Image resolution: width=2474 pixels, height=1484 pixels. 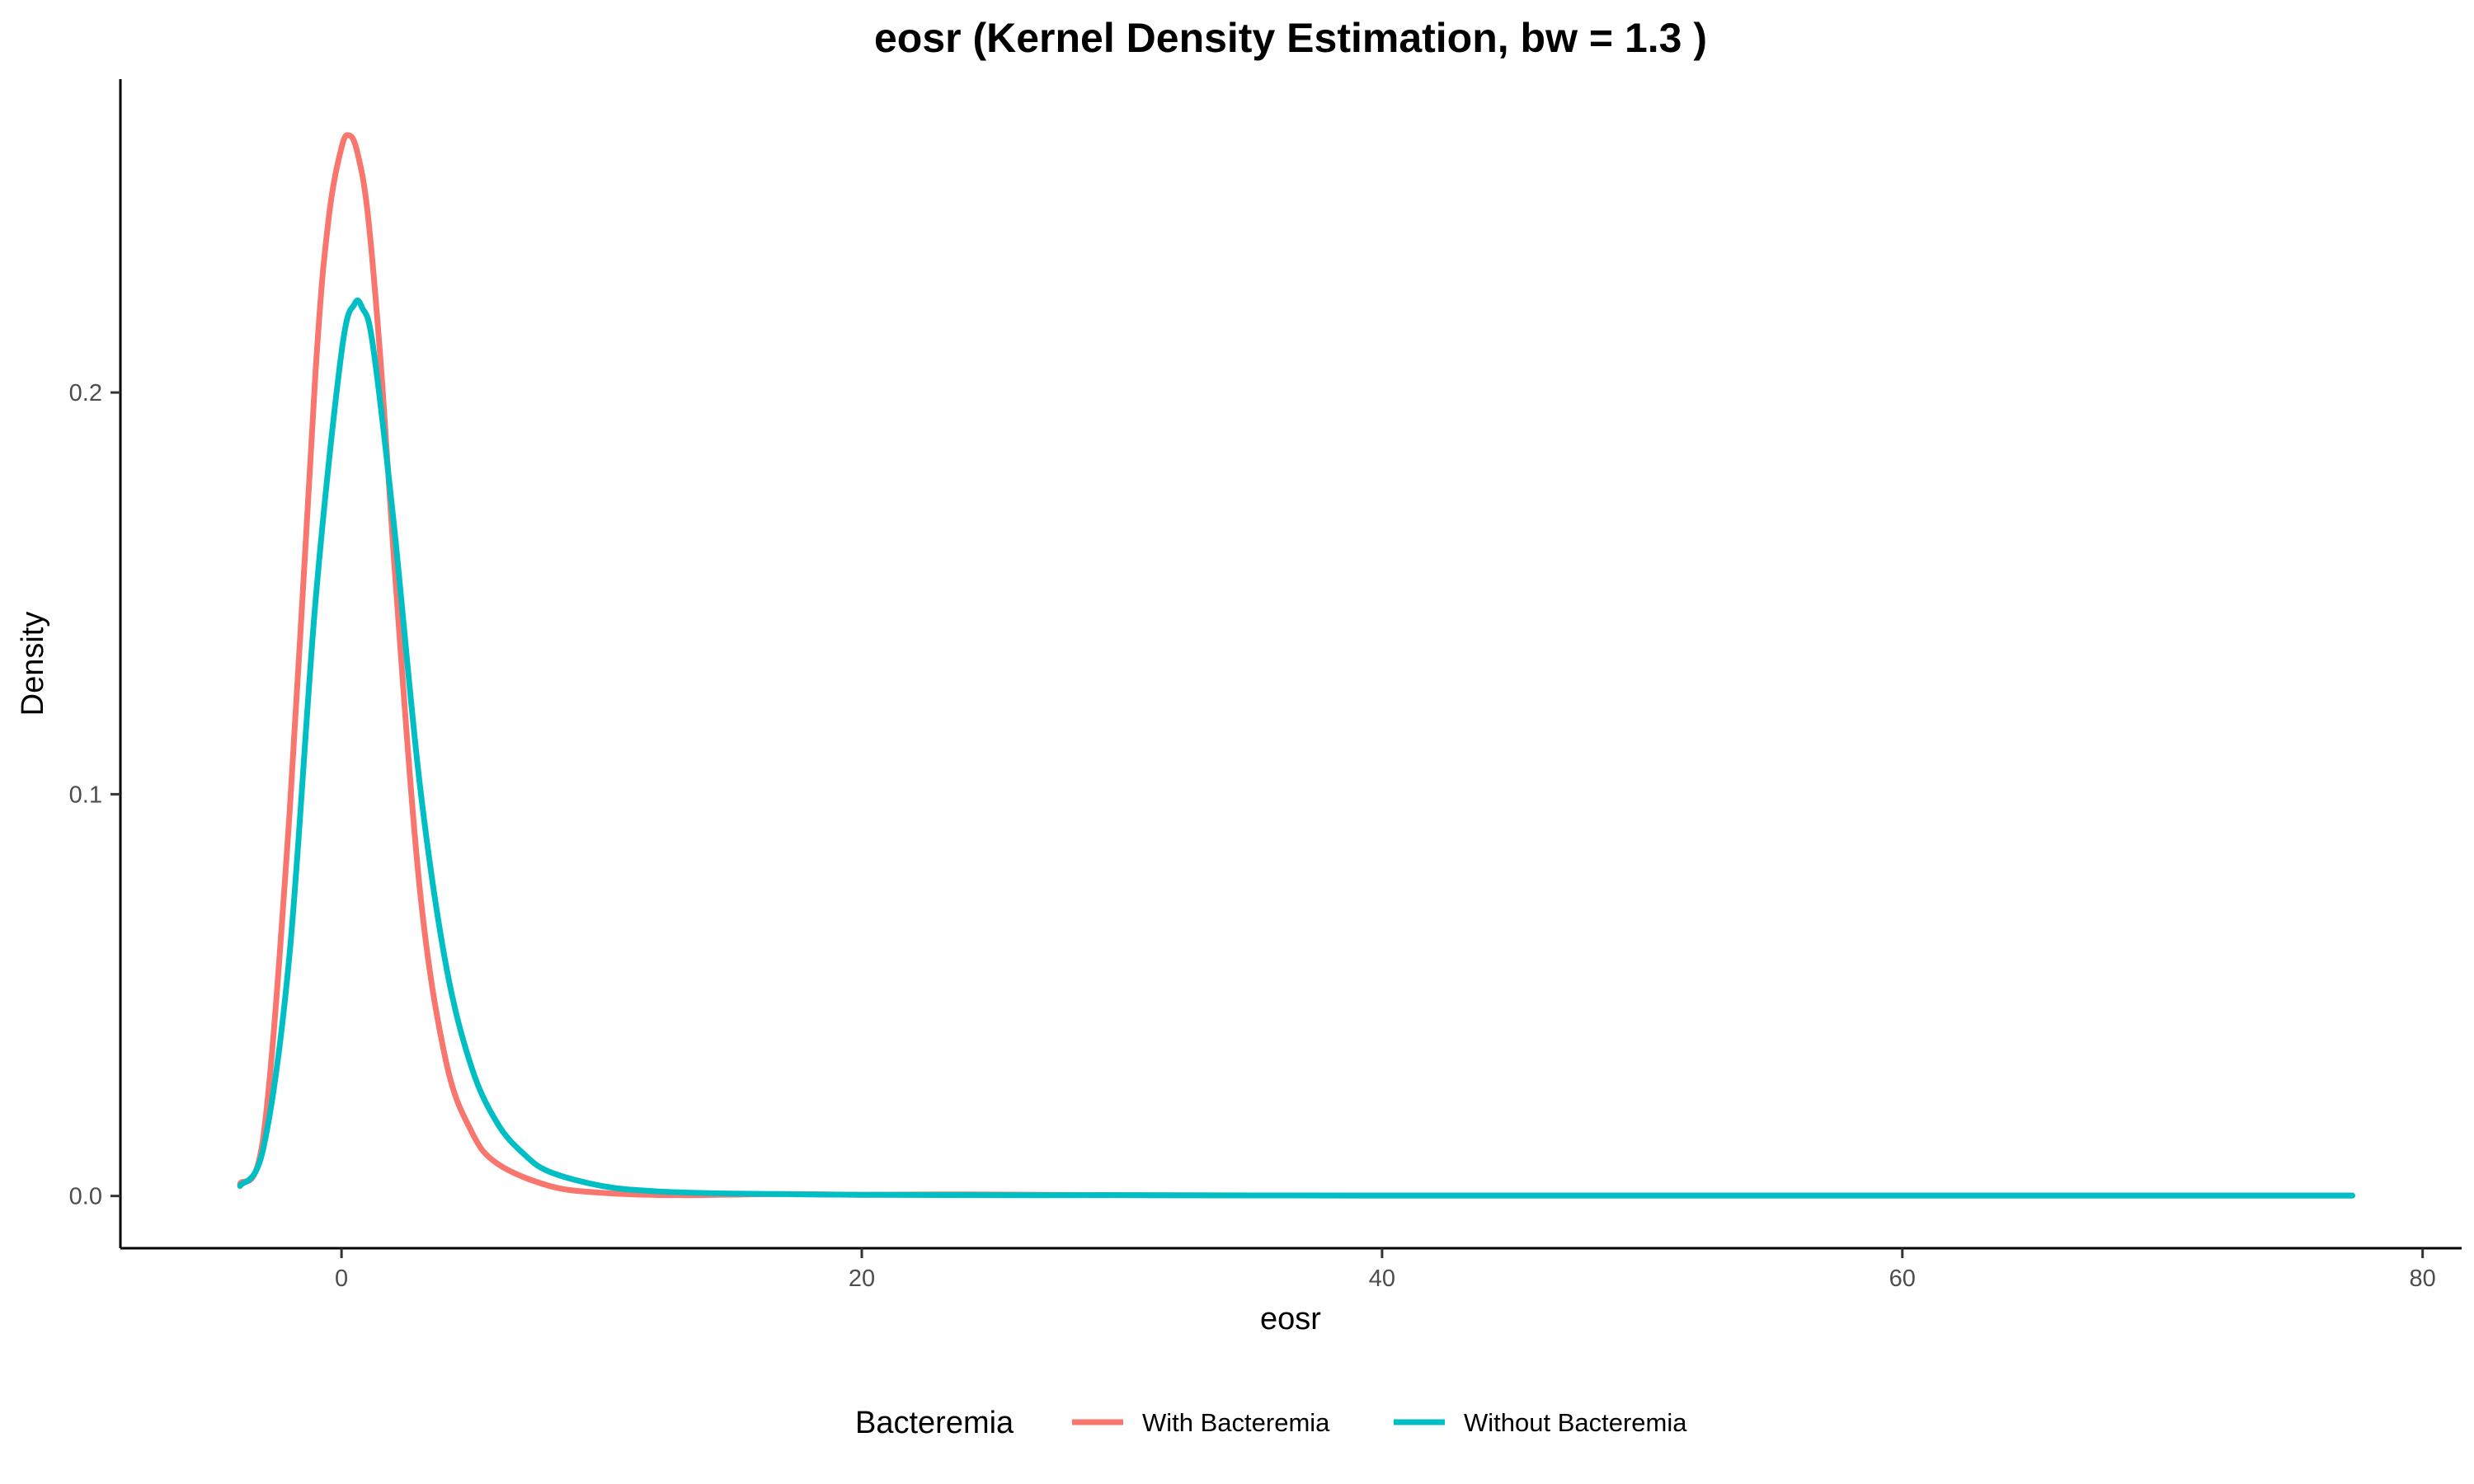 I want to click on legend-entries: With Bacteremia Without Bacteremia, so click(x=1379, y=1422).